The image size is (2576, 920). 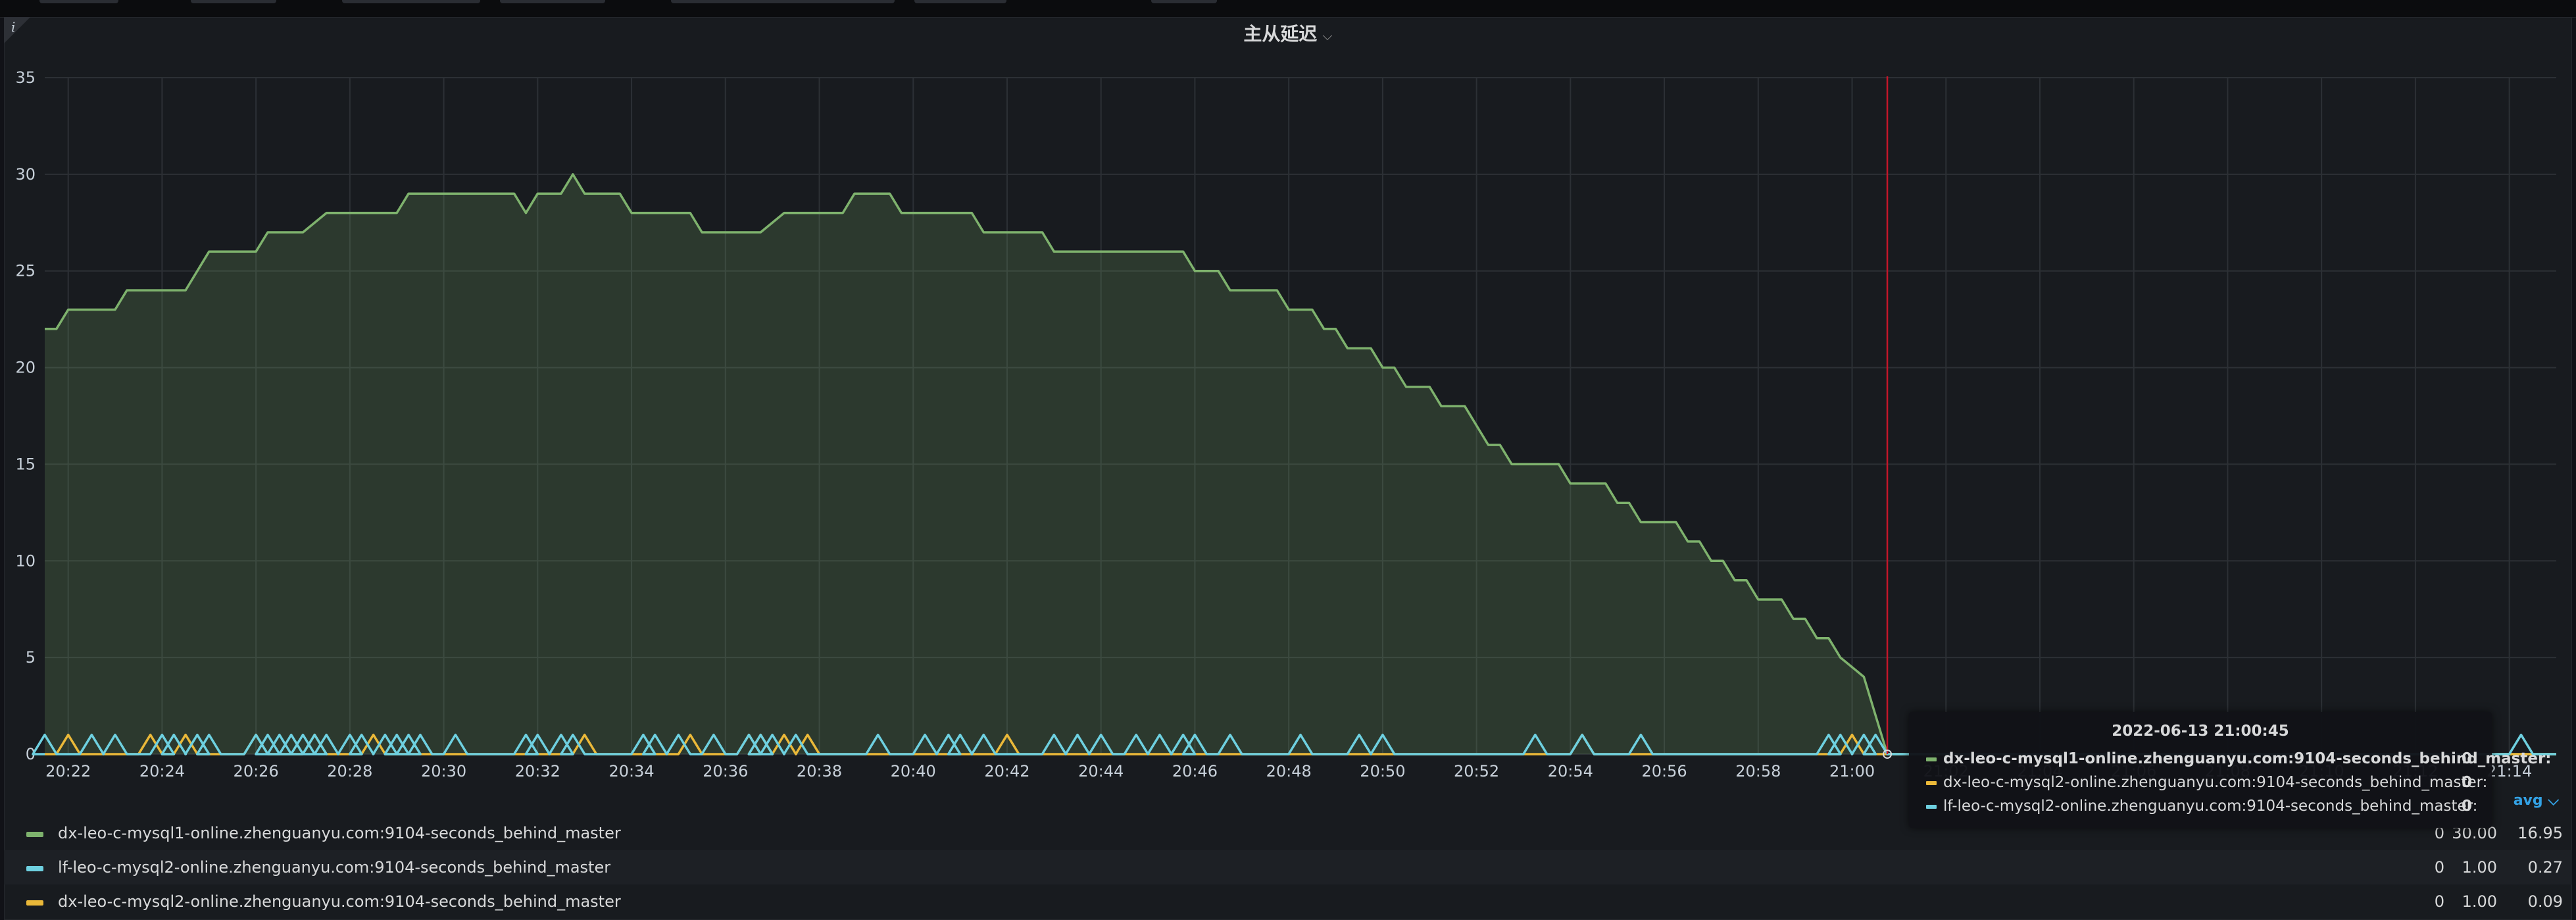 I want to click on x-tick-label: 20:54, so click(x=1570, y=771).